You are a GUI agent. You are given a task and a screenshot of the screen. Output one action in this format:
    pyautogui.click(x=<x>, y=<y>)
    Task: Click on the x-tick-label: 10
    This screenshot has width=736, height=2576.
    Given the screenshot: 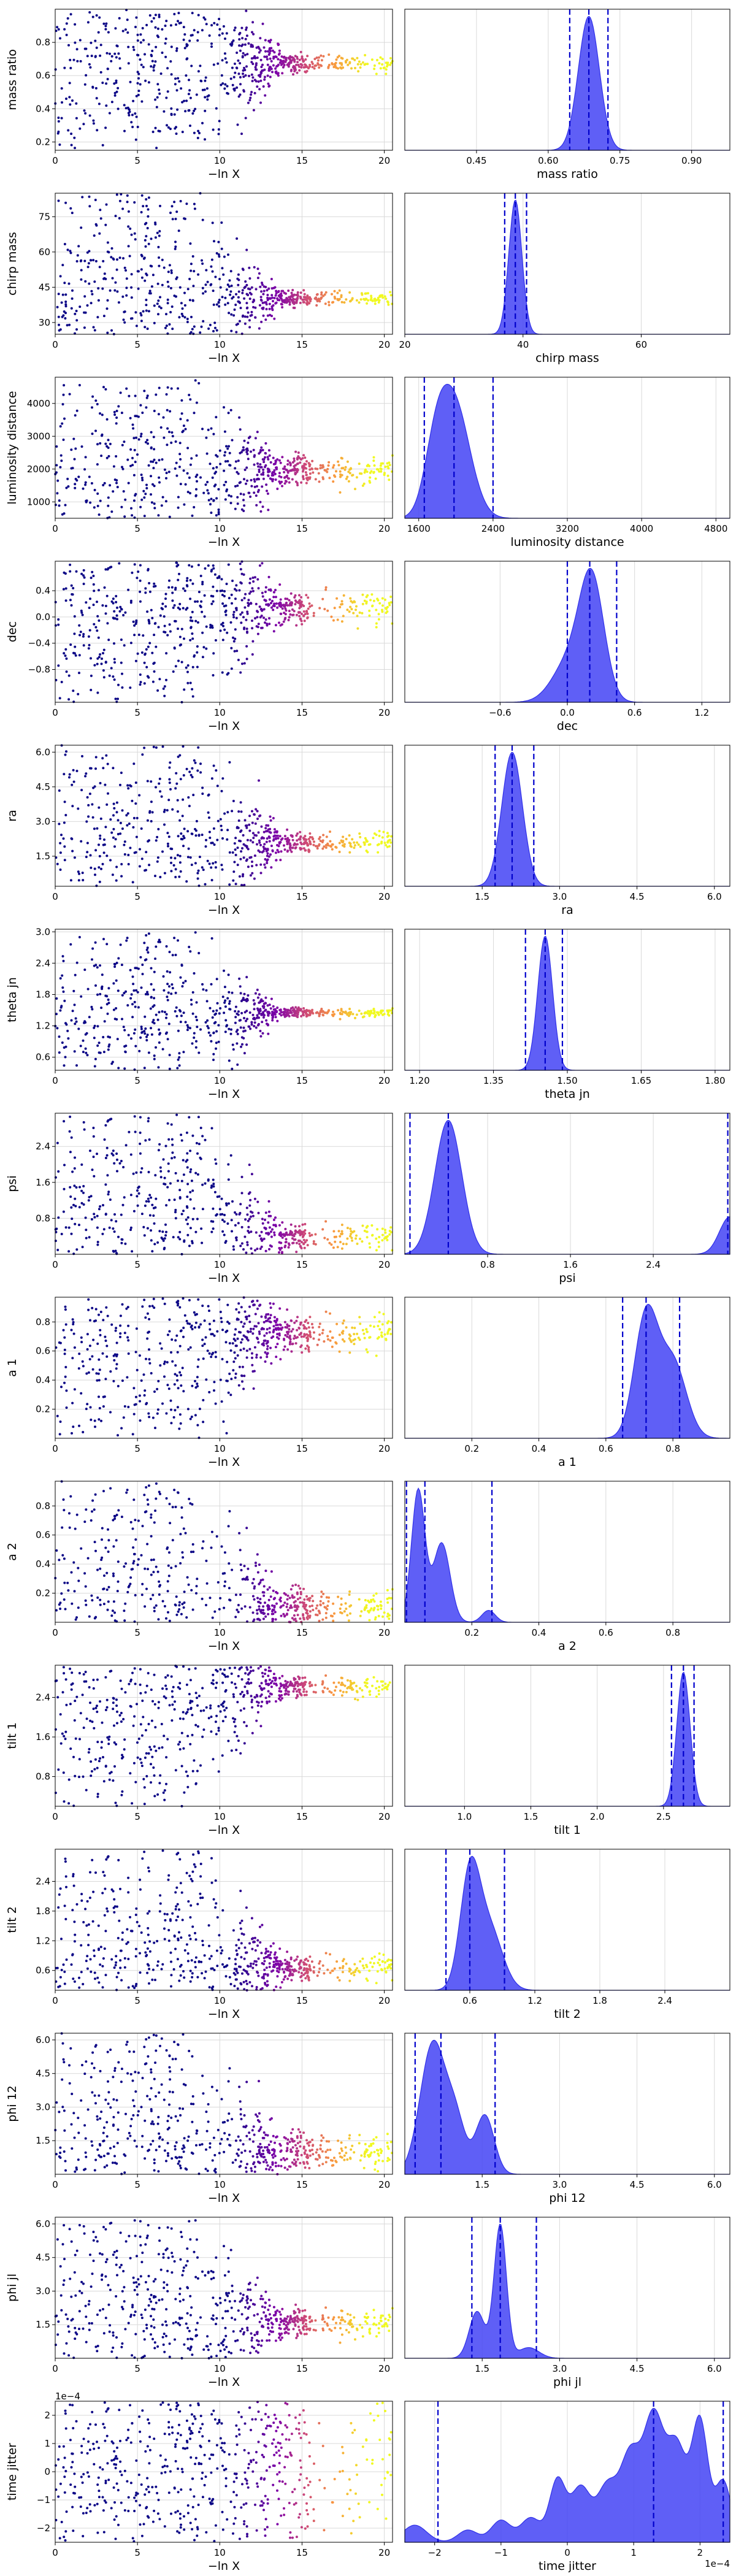 What is the action you would take?
    pyautogui.click(x=220, y=1080)
    